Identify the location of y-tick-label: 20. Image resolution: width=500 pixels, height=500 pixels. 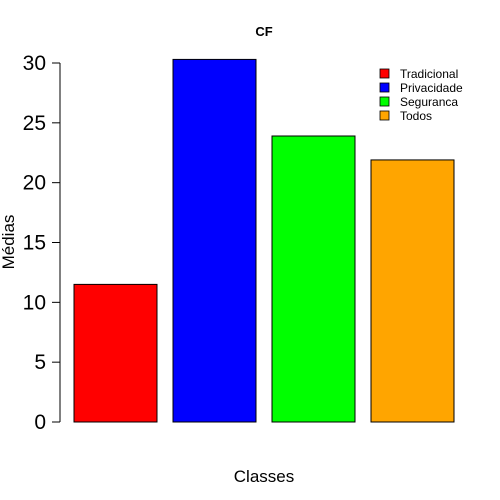
(34, 183).